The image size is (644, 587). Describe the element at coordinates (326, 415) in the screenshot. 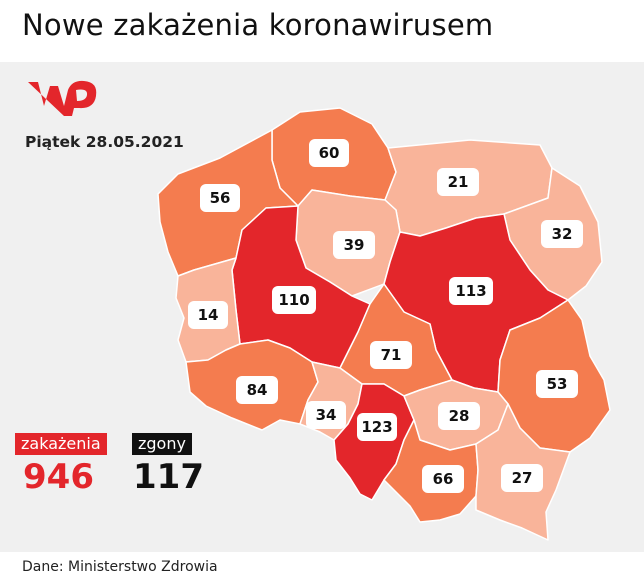

I see `region-label-opolskie: 34` at that location.